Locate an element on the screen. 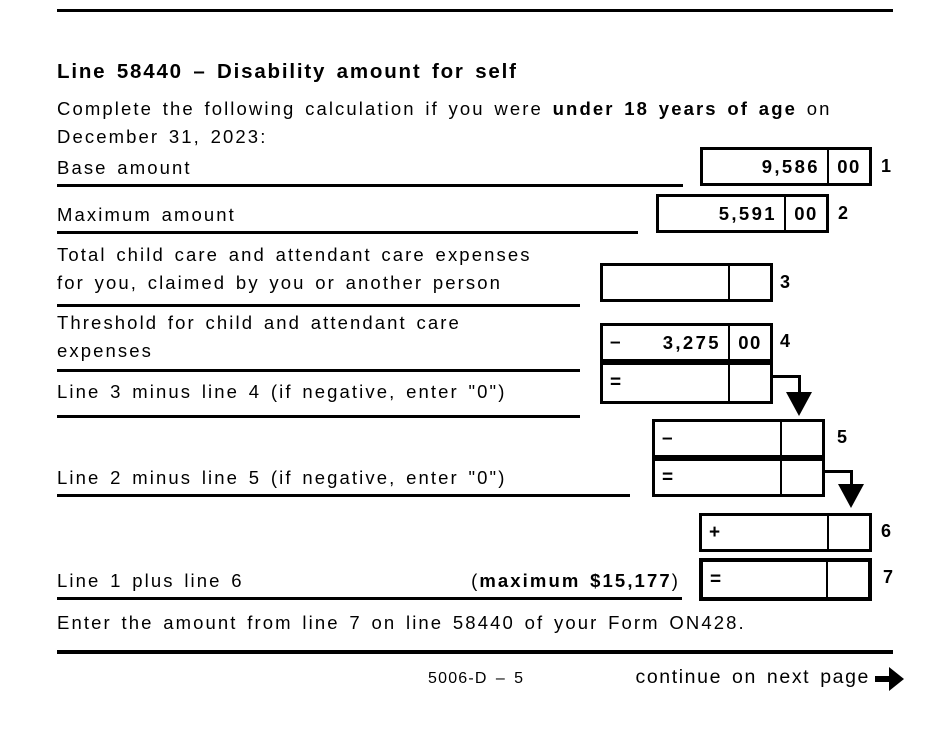 Image resolution: width=950 pixels, height=735 pixels. continue-note: continue on next page is located at coordinates (752, 677).